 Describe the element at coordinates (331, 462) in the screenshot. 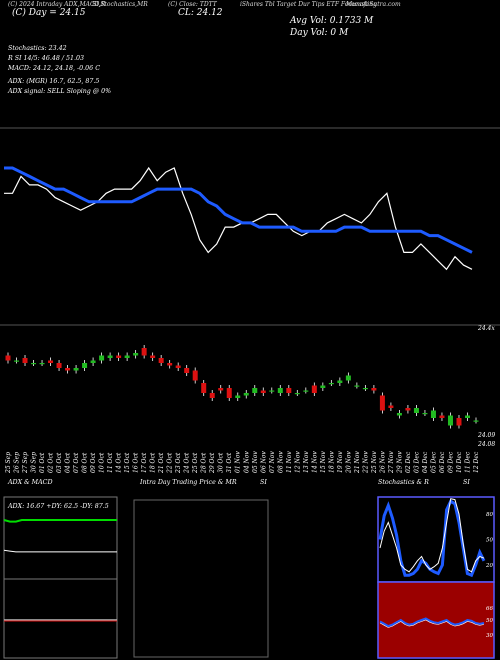

I see `date-tick: 18 Nov` at that location.